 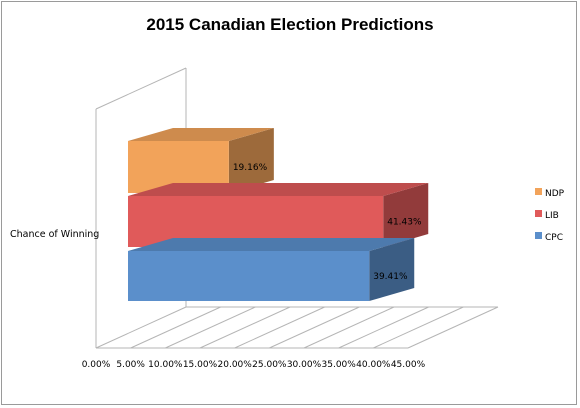 I want to click on data-label-ndp: 19.16%, so click(x=250, y=168).